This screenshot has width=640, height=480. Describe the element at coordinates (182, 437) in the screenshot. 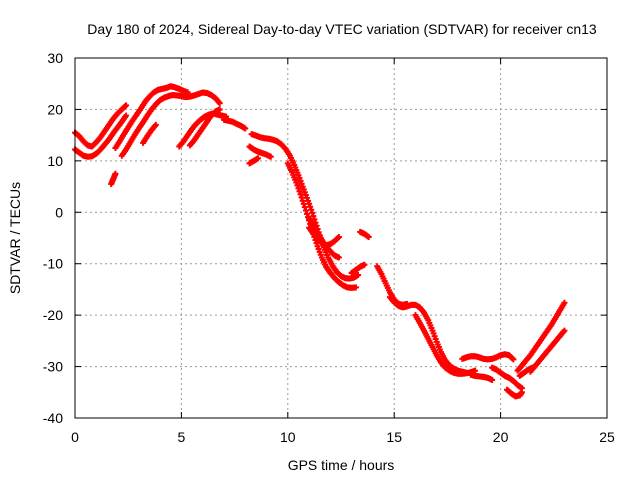

I see `x-tick-label: 5` at that location.